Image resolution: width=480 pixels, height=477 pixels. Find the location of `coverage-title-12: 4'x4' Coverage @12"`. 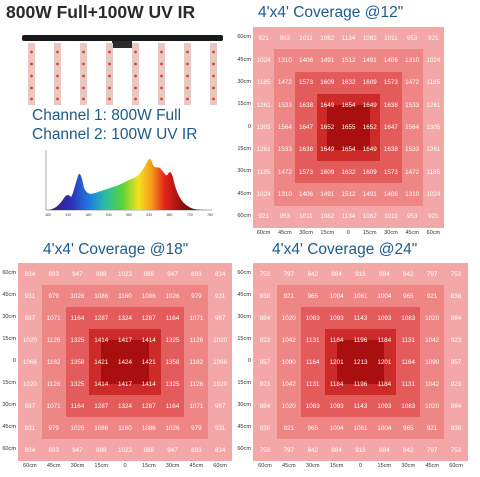

coverage-title-12: 4'x4' Coverage @12" is located at coordinates (331, 12).